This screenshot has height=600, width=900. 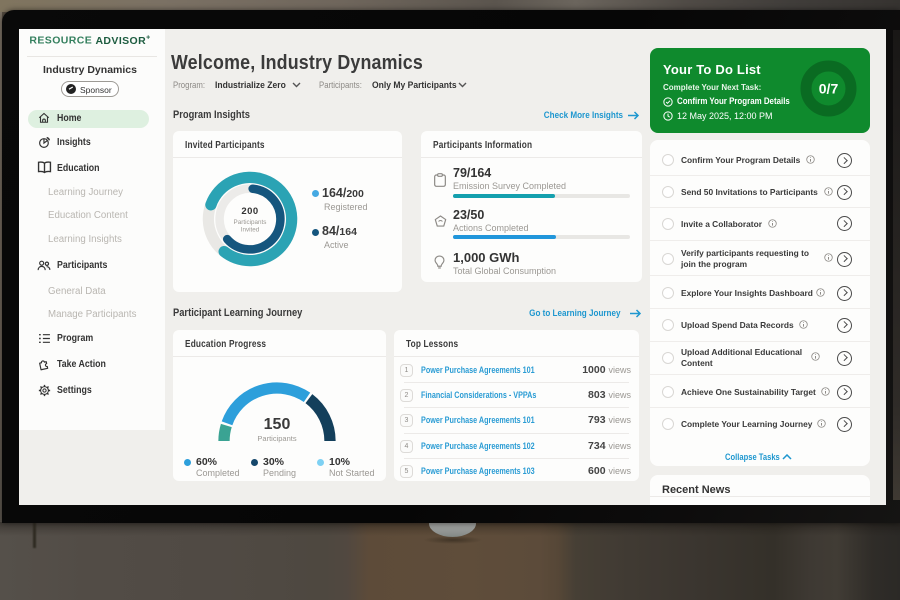 I want to click on svg-text: Invited, so click(x=250, y=230).